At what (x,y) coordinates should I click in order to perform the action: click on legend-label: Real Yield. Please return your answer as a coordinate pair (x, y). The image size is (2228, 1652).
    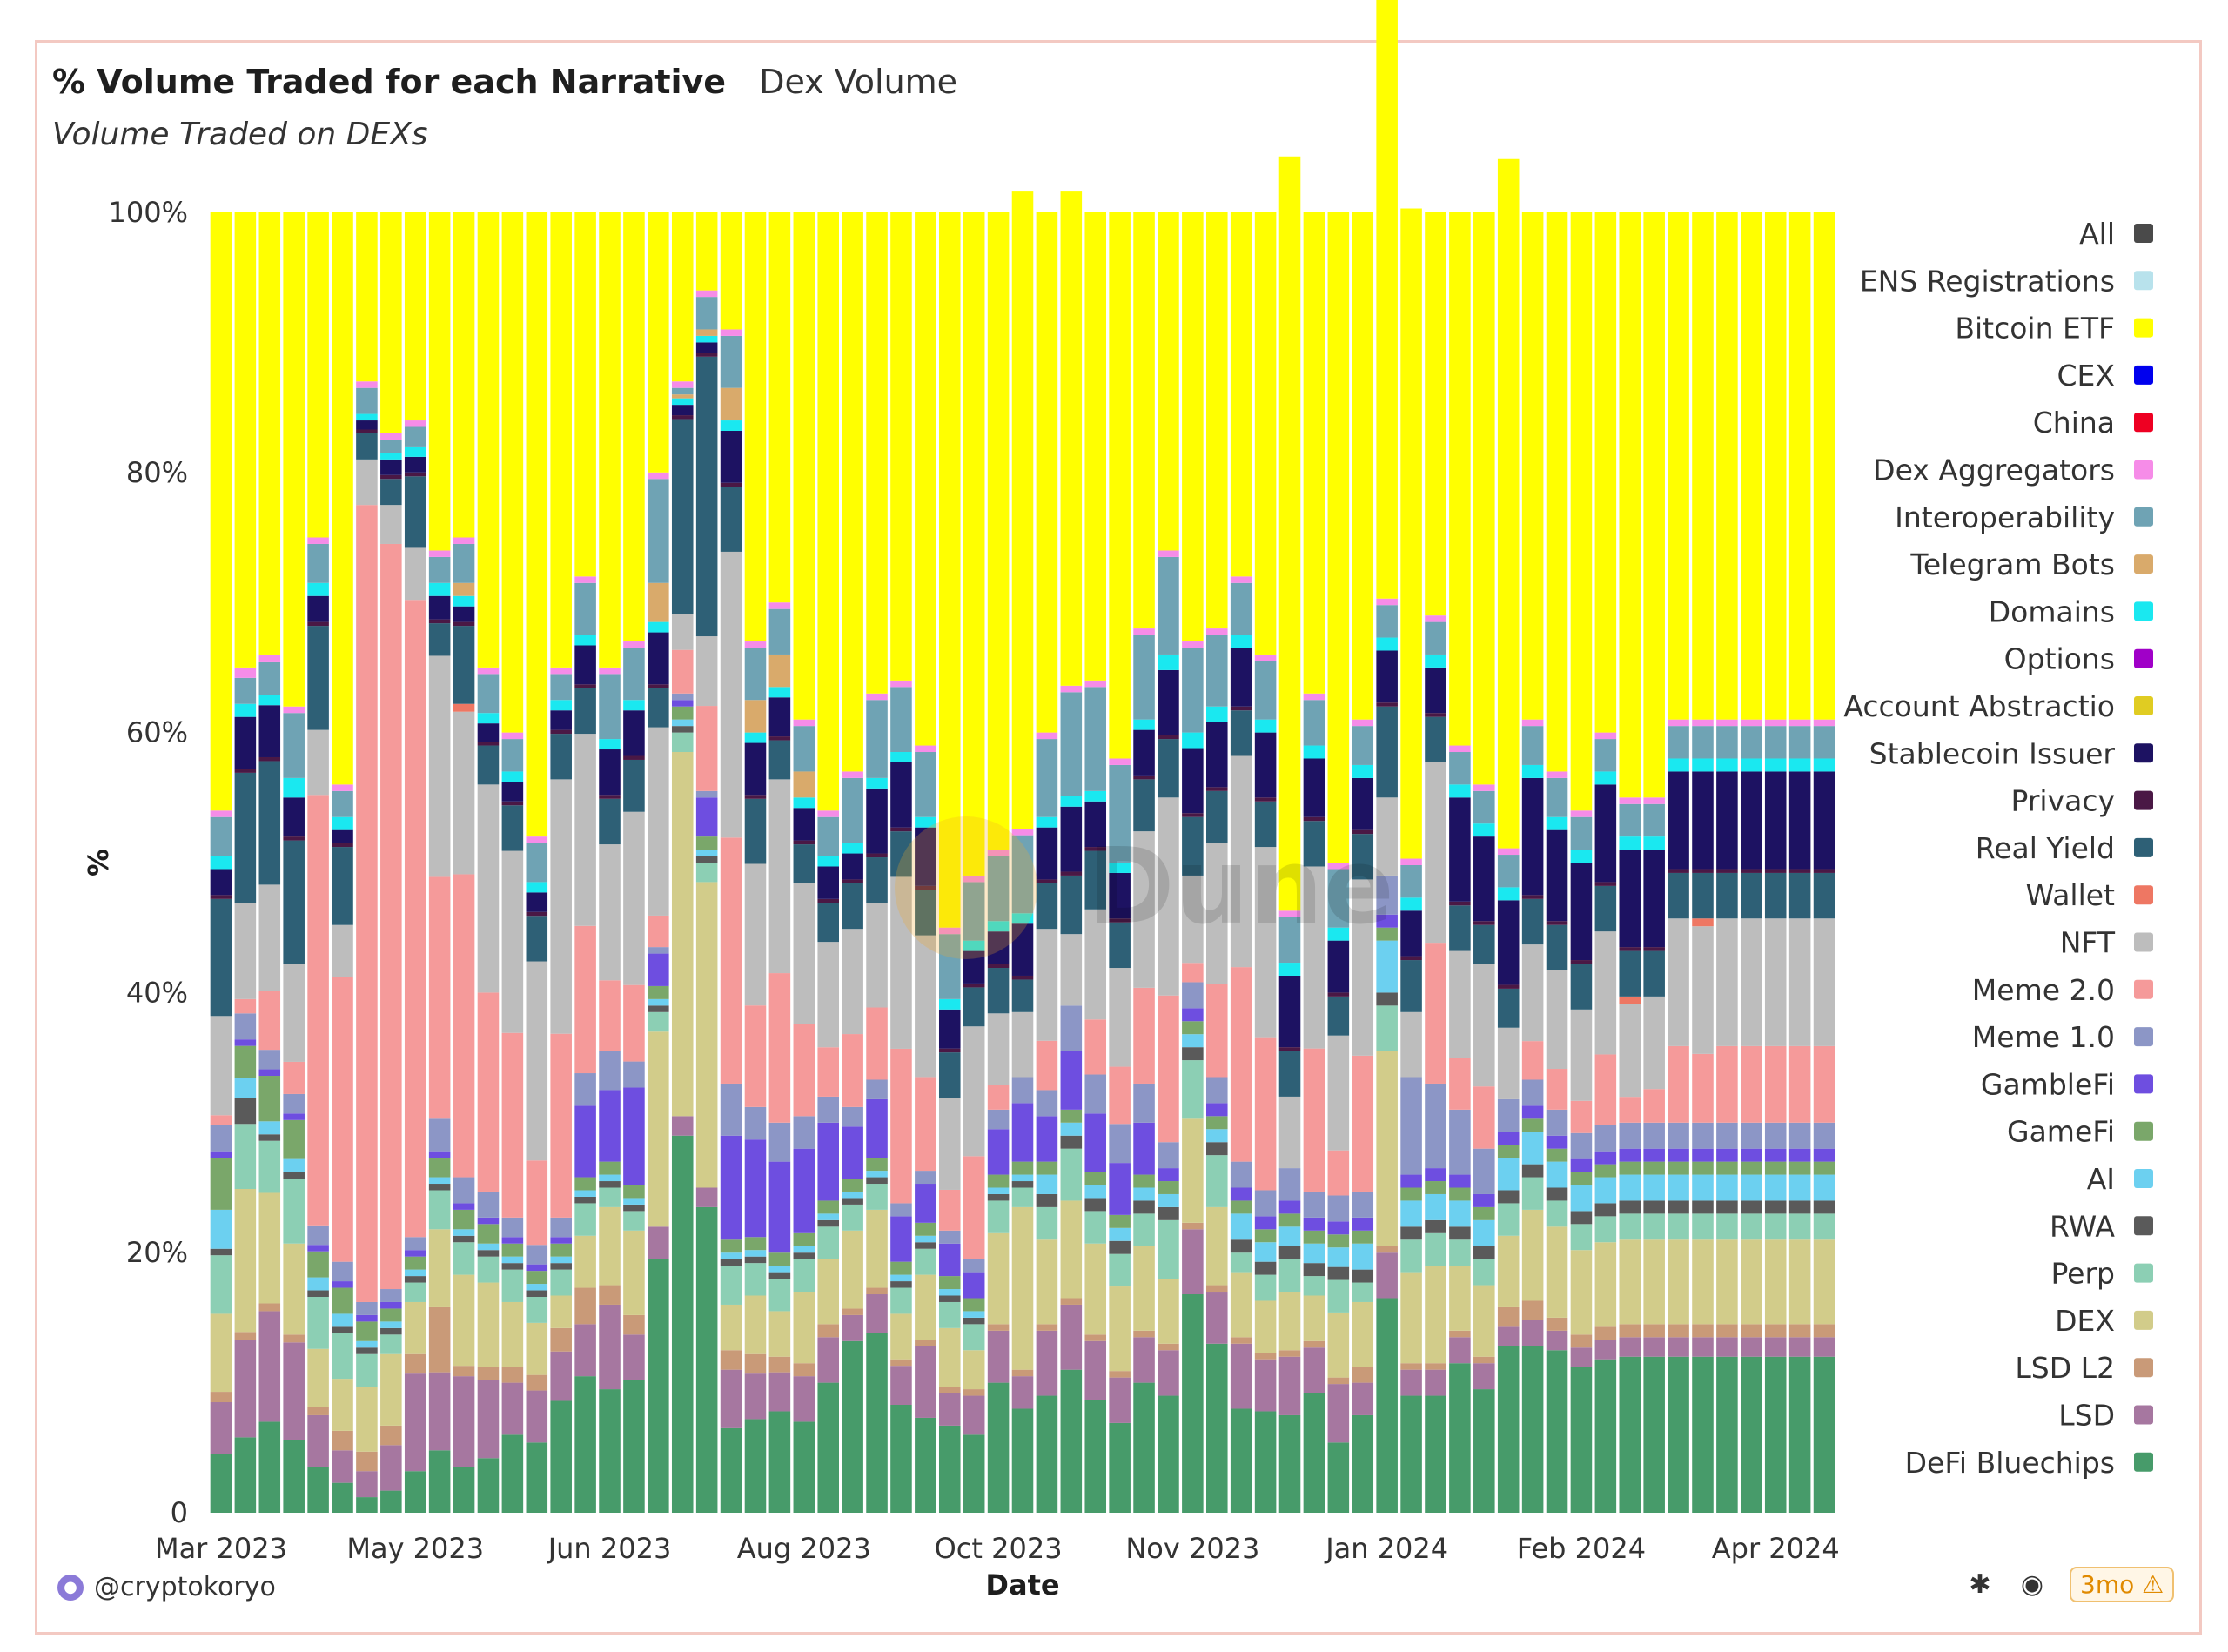
    Looking at the image, I should click on (2045, 848).